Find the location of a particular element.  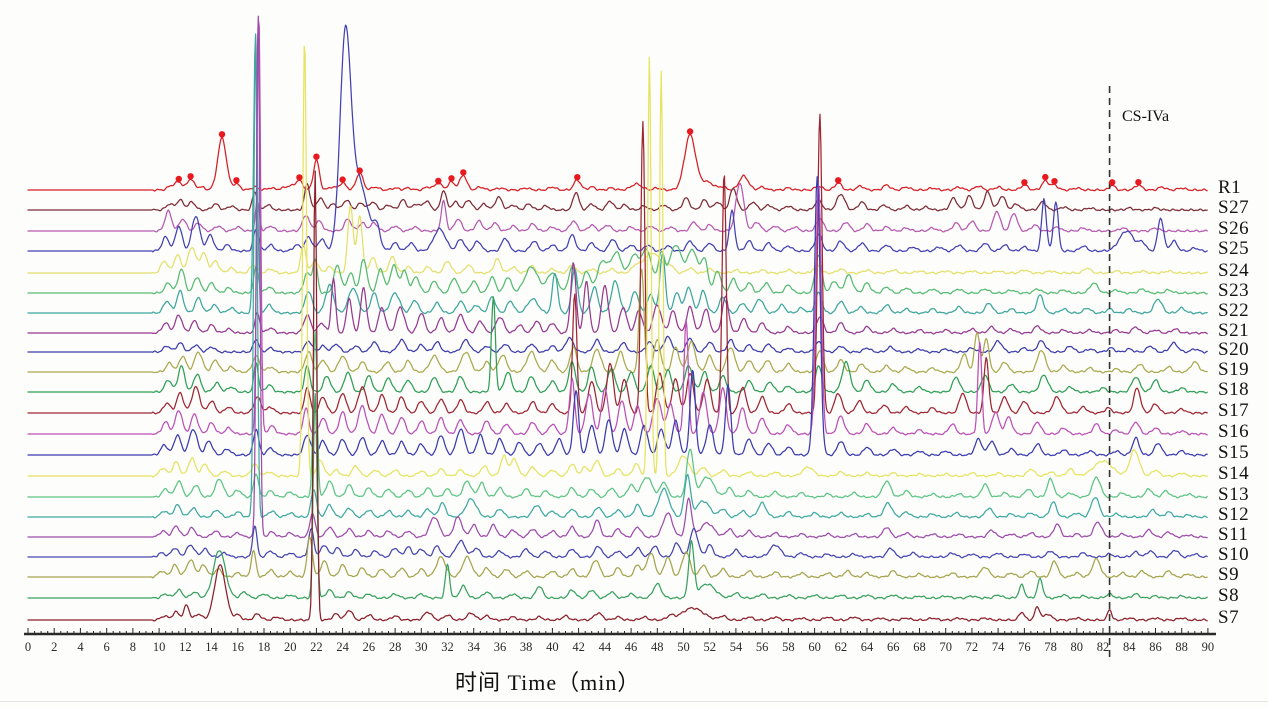

trace-S21 is located at coordinates (617, 298).